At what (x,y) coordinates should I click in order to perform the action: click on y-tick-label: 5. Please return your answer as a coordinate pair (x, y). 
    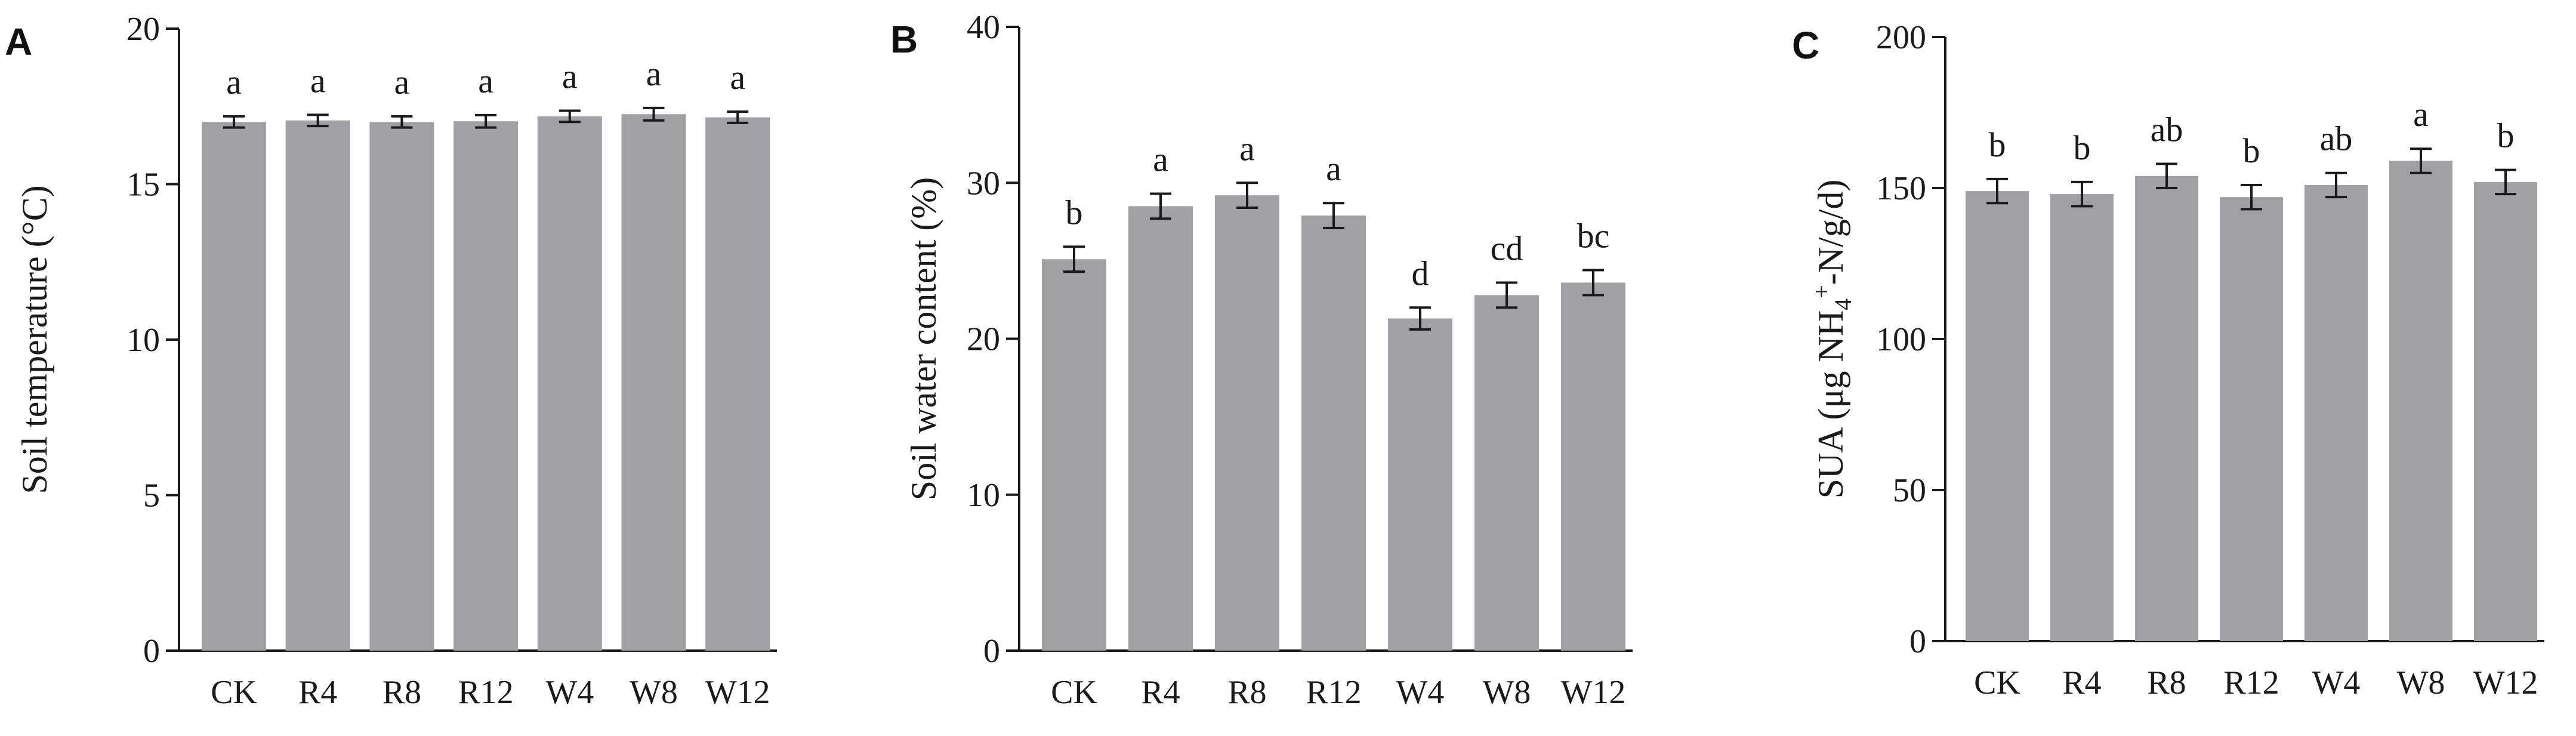
    Looking at the image, I should click on (151, 496).